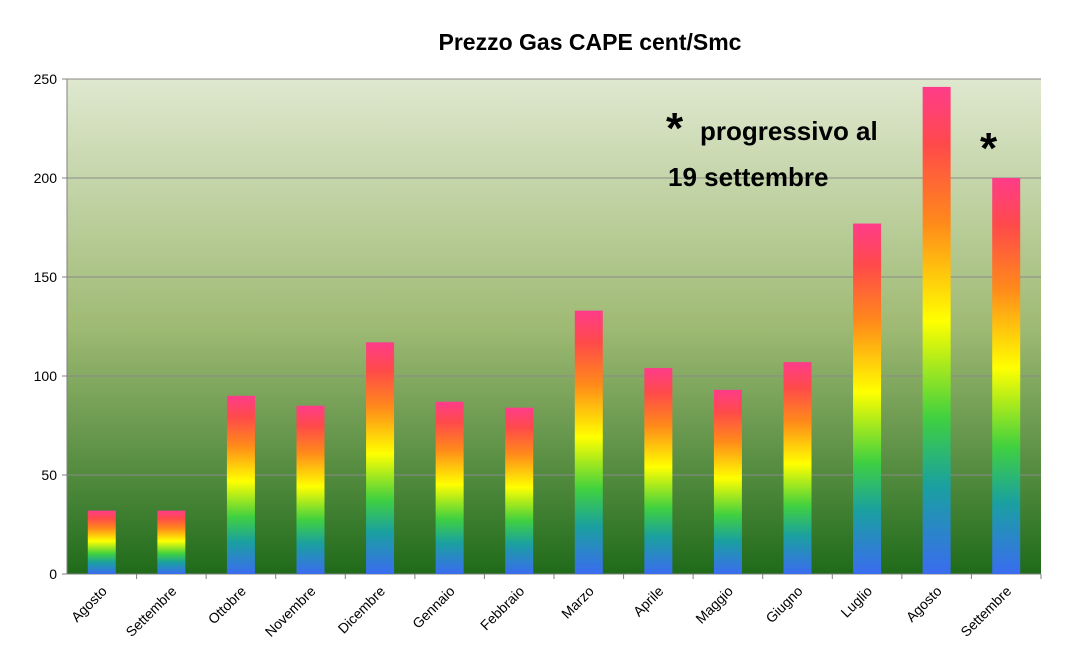 This screenshot has height=659, width=1080. I want to click on y-tick-label: 250, so click(46, 79).